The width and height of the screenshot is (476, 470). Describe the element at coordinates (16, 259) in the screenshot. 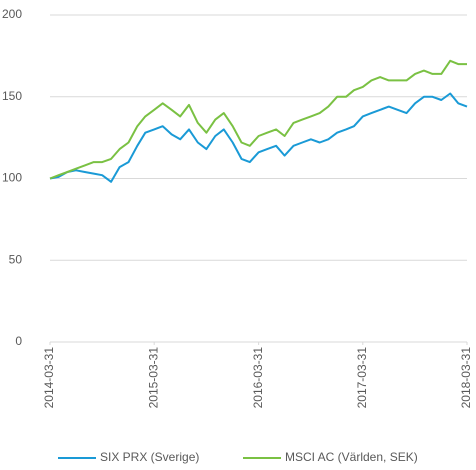

I see `y-tick-label: 50` at that location.